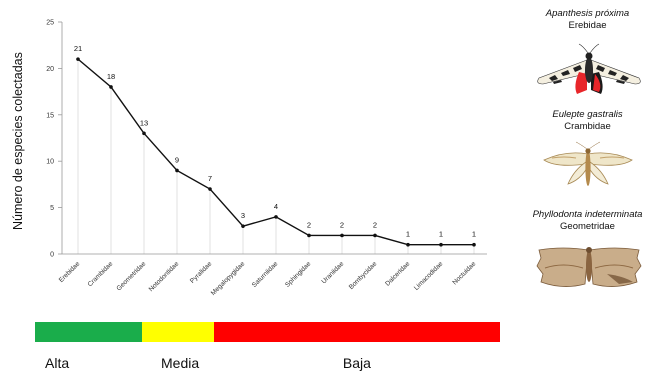 The width and height of the screenshot is (650, 374). I want to click on y-tick-label: 10, so click(50, 162).